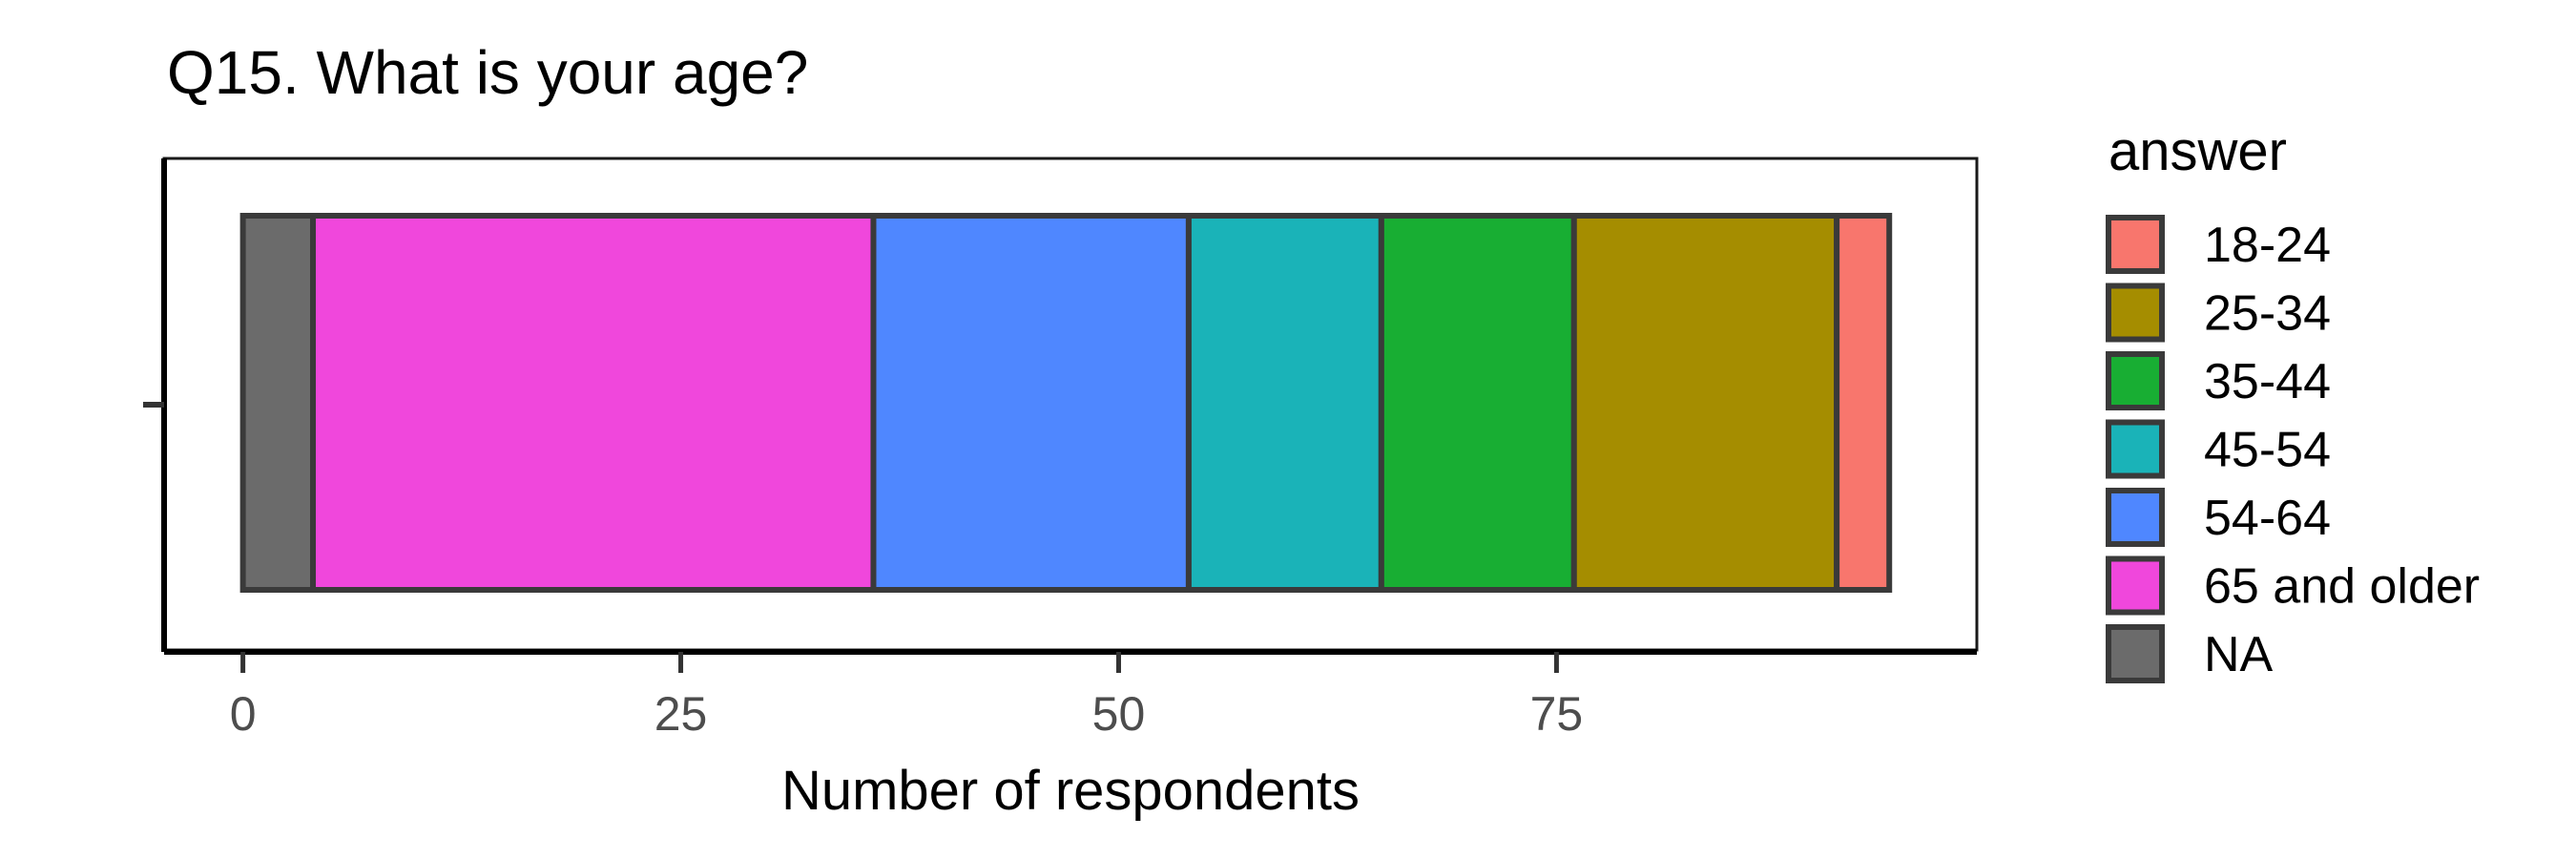  Describe the element at coordinates (2267, 381) in the screenshot. I see `legend-label: 35-44` at that location.